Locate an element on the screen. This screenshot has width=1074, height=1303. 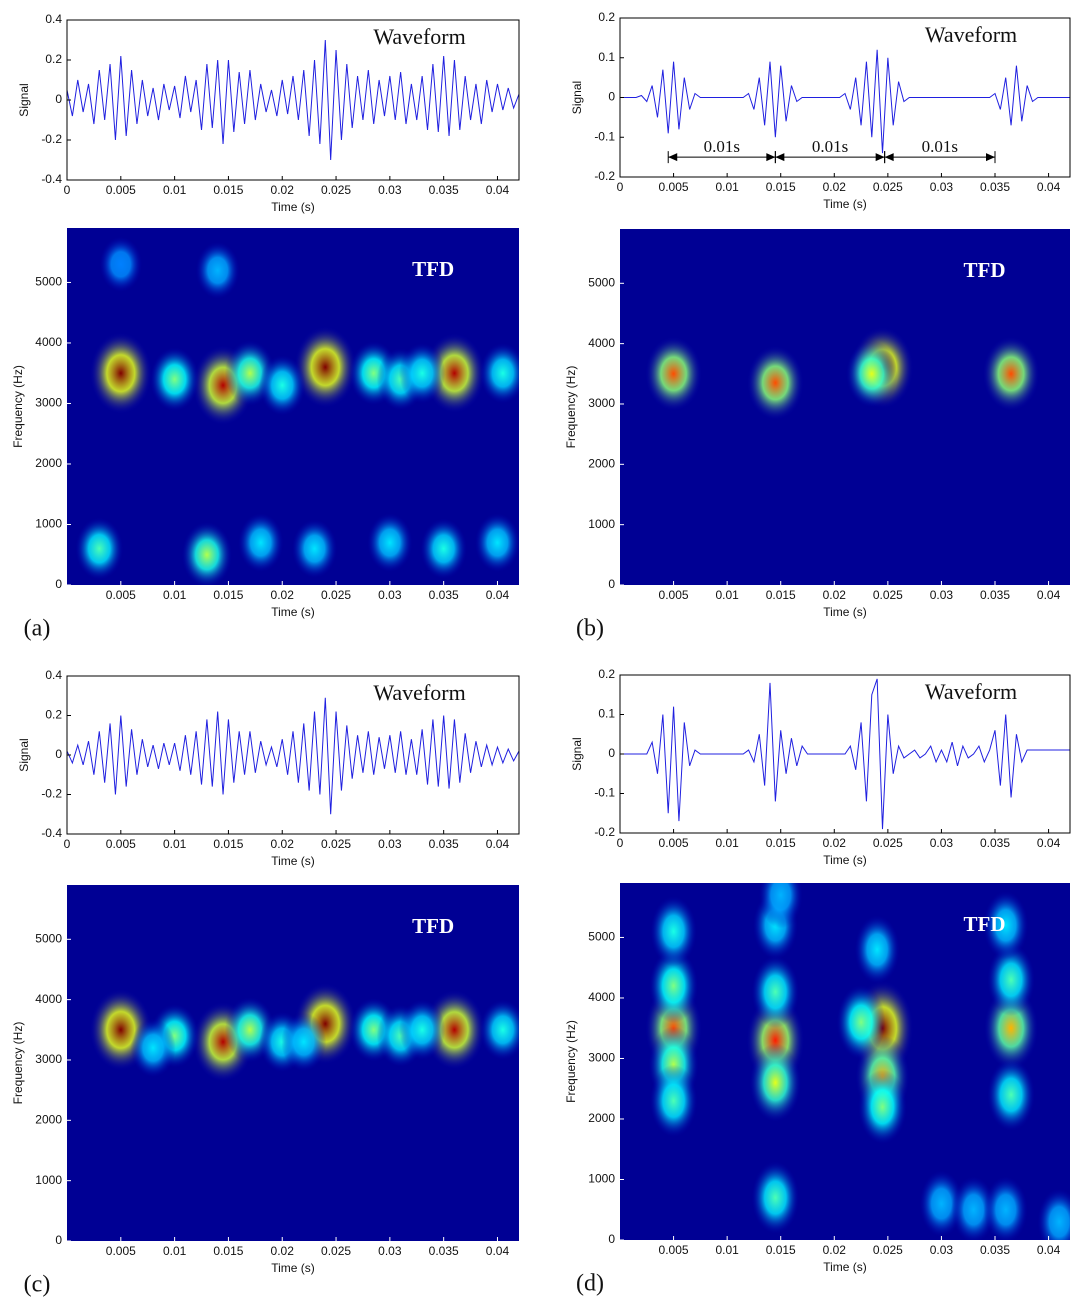
y-tick-label: 5000 is located at coordinates (601, 937).